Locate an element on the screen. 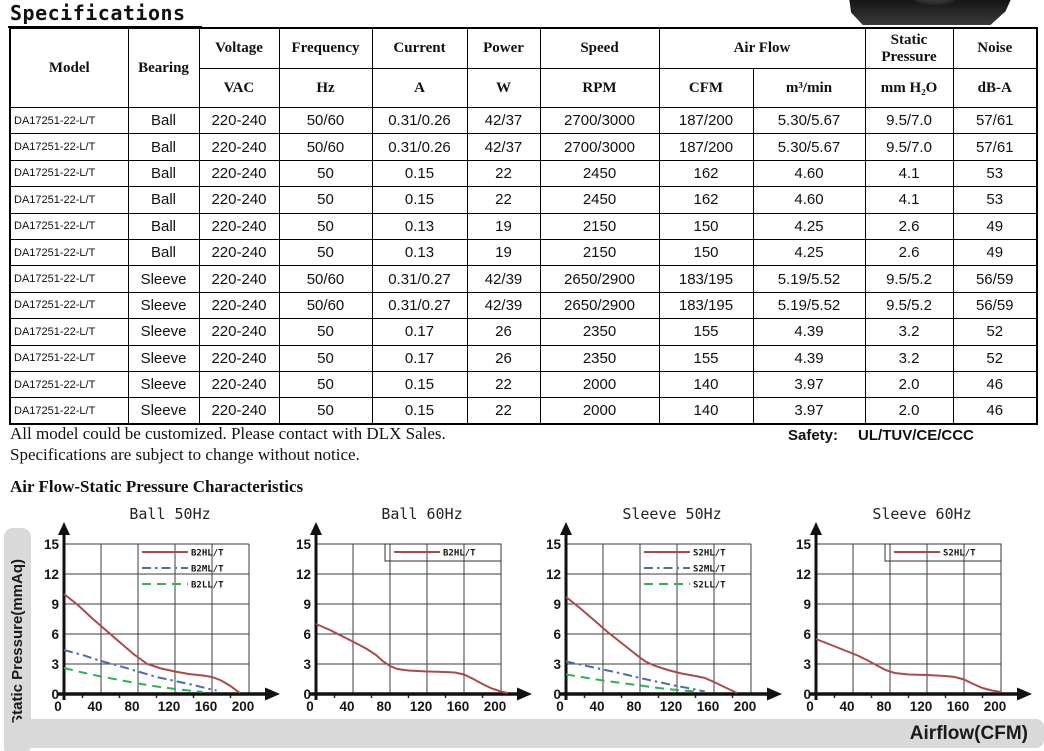 The width and height of the screenshot is (1044, 751). svg-text: B2HL/T is located at coordinates (459, 554).